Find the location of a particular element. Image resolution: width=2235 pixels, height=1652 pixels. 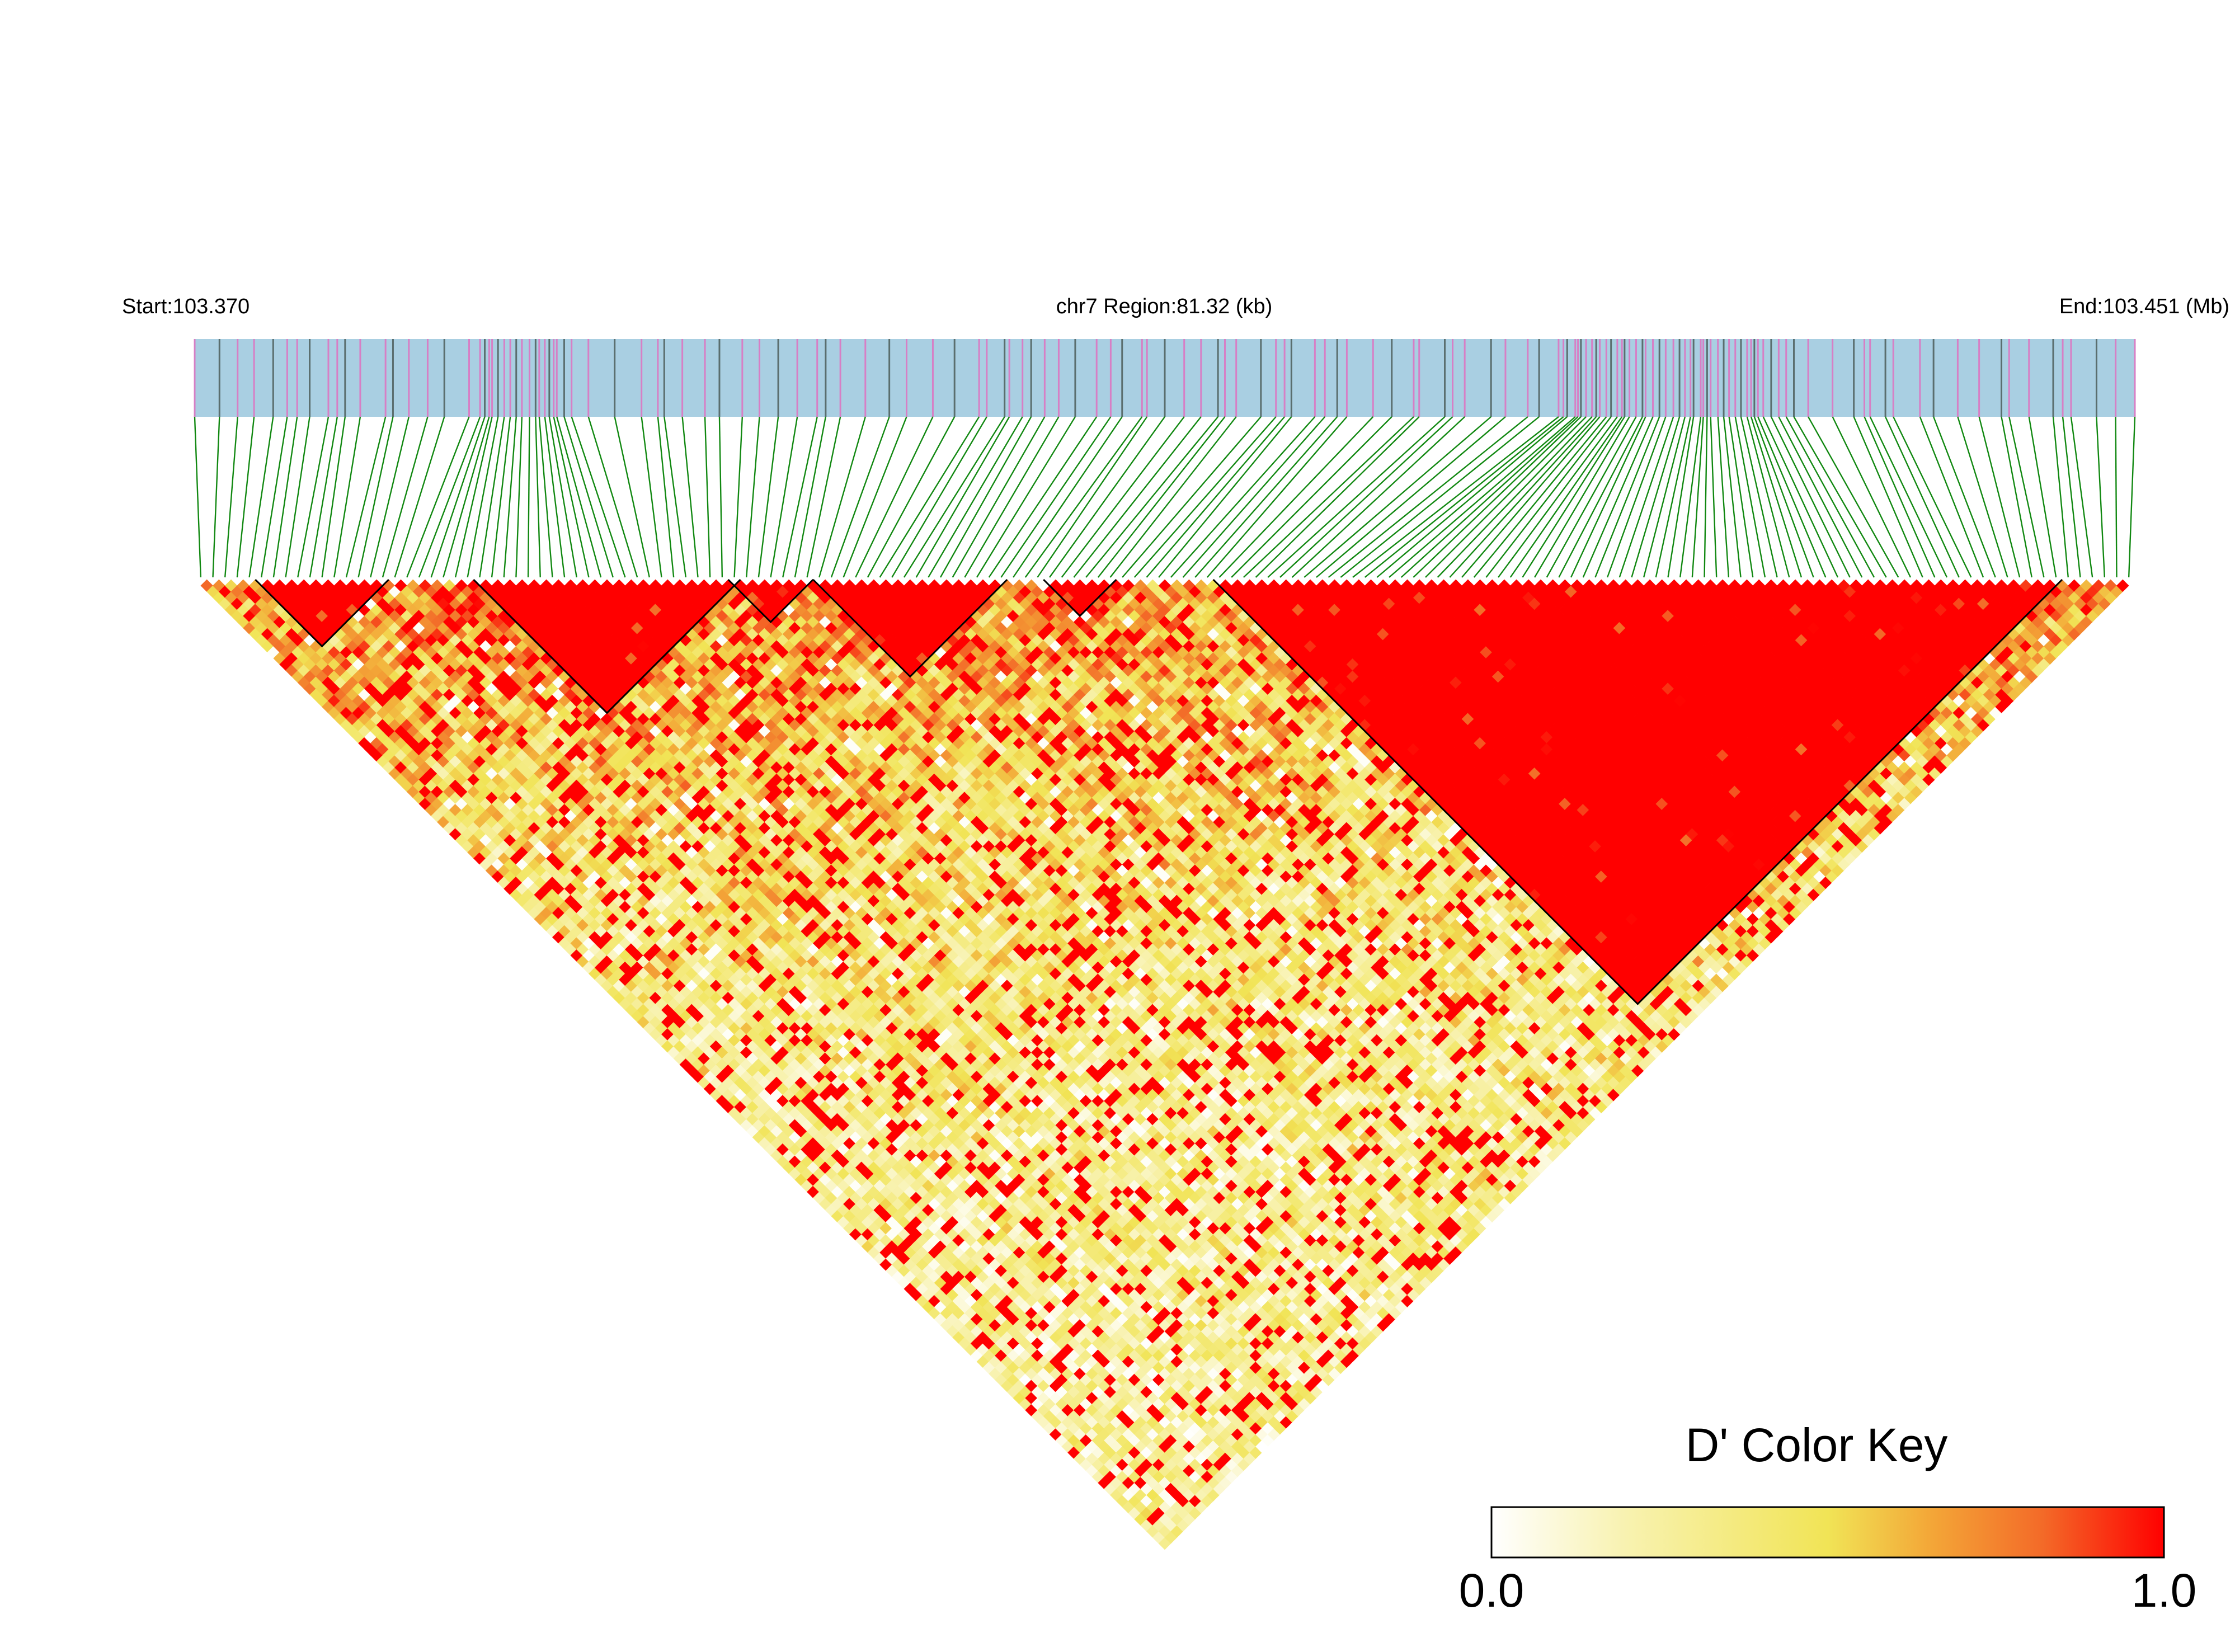

snp-position-ticks is located at coordinates (1165, 378).